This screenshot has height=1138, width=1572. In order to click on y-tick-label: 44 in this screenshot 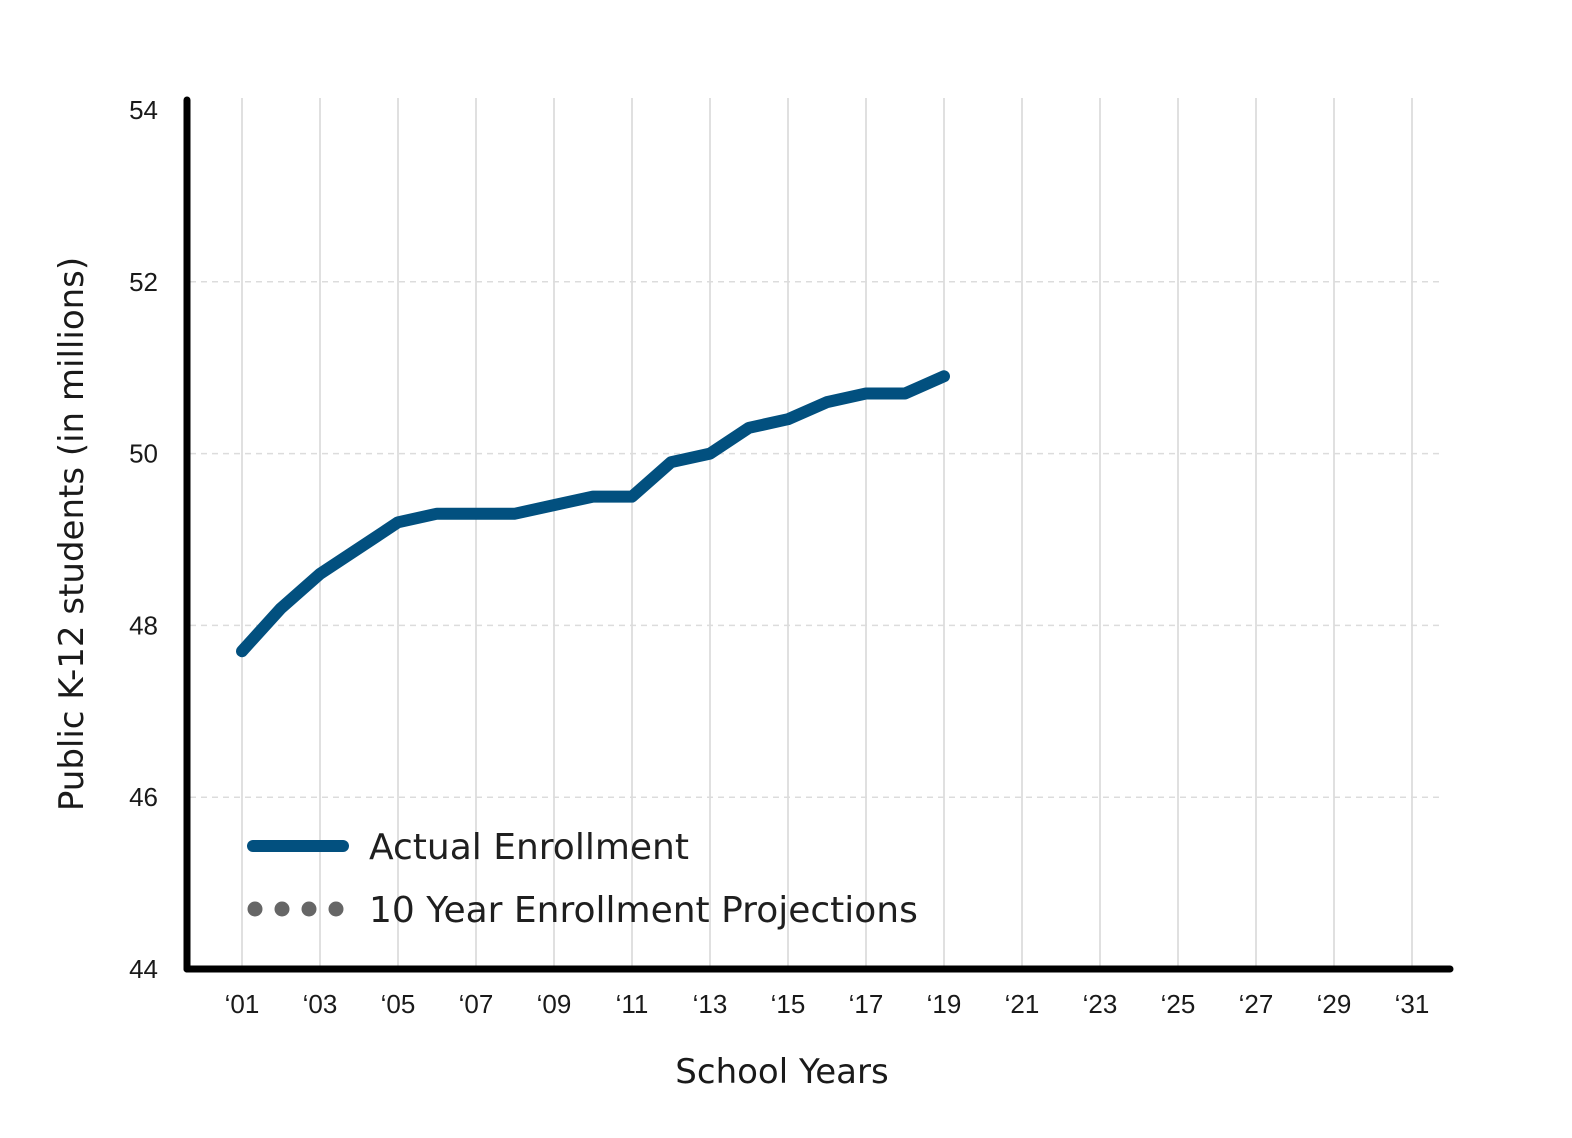, I will do `click(143, 969)`.